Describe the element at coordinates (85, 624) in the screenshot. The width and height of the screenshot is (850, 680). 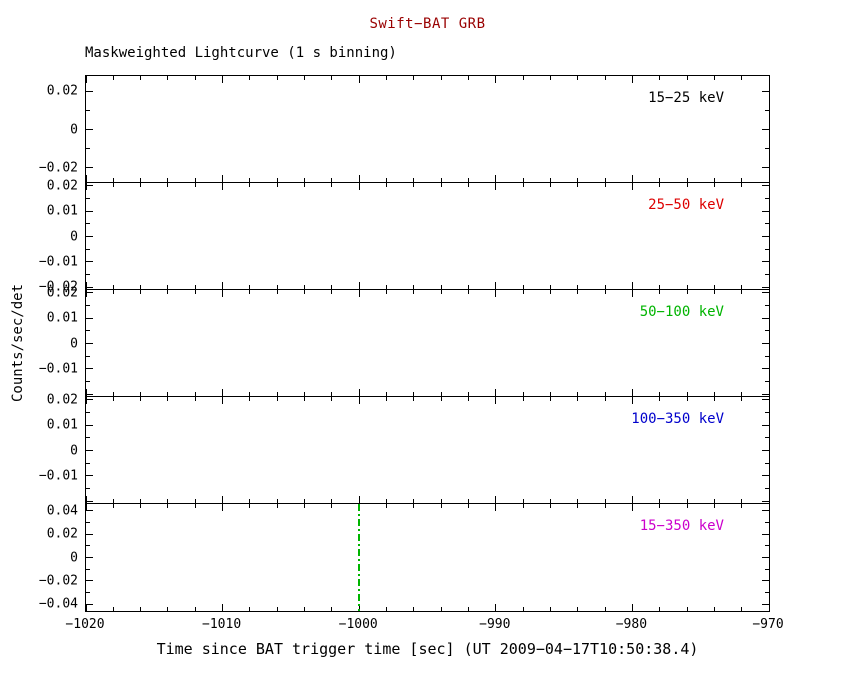
I see `x-tick-label: −1020` at that location.